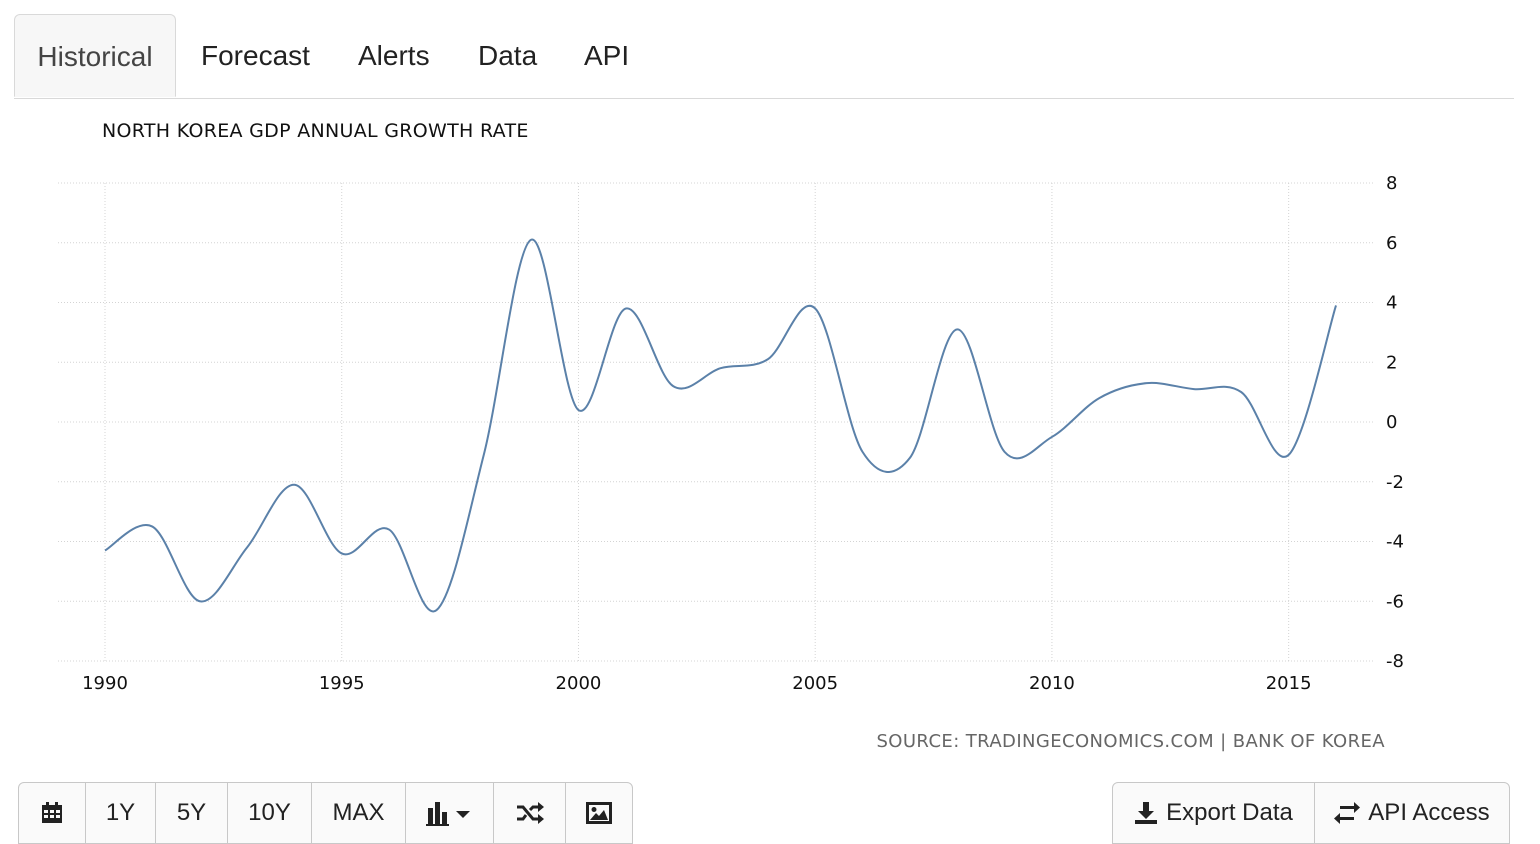  I want to click on chart-toolbar: 1Y 5Y 10Y MAX, so click(325, 813).